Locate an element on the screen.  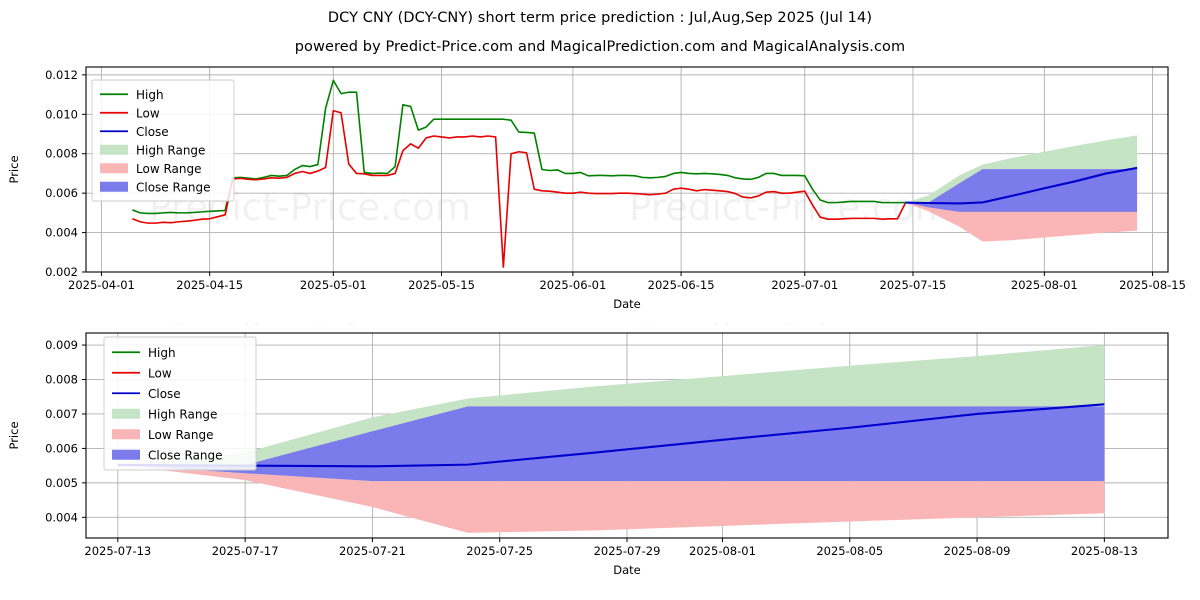
x-tick-label: 2025-07-01 is located at coordinates (804, 285).